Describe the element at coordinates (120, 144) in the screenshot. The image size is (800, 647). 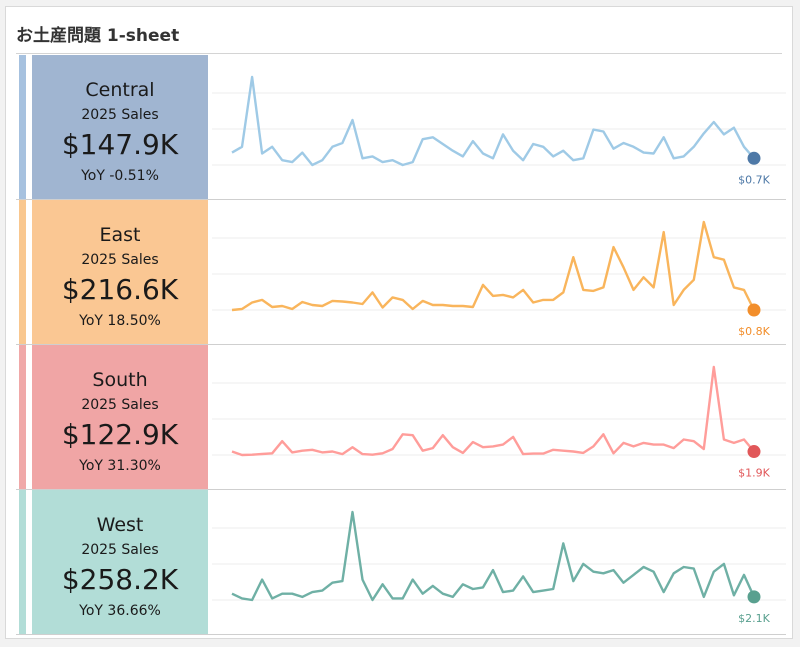
I see `total-sales: $147.9K` at that location.